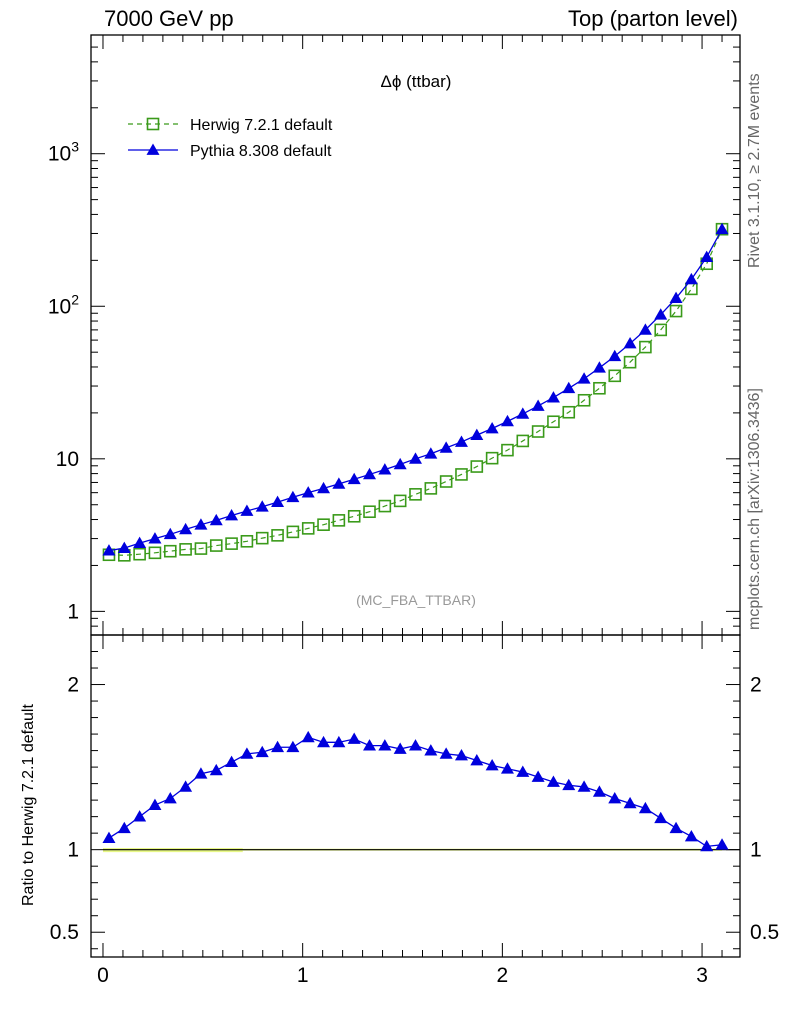  I want to click on main-y-tick-label: 10³, so click(63, 152).